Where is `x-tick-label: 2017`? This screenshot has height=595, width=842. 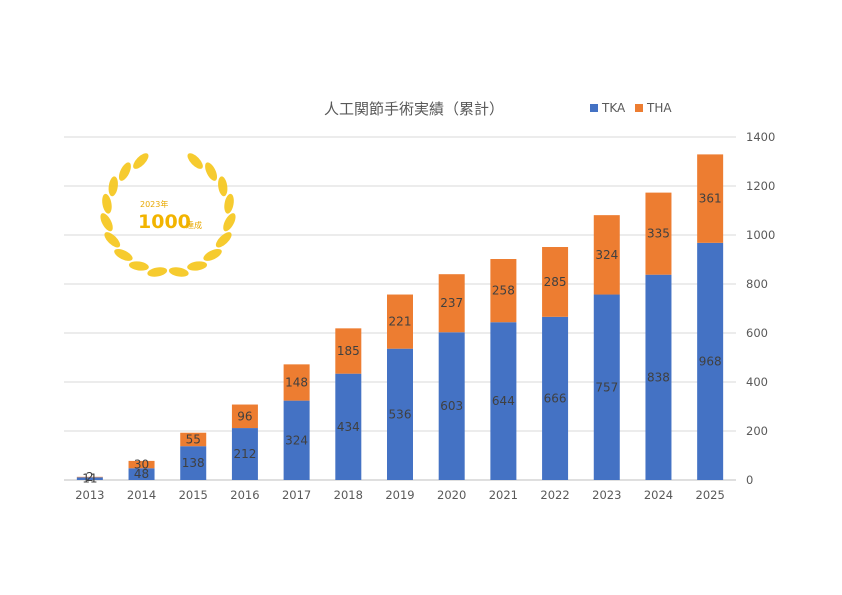 x-tick-label: 2017 is located at coordinates (296, 495).